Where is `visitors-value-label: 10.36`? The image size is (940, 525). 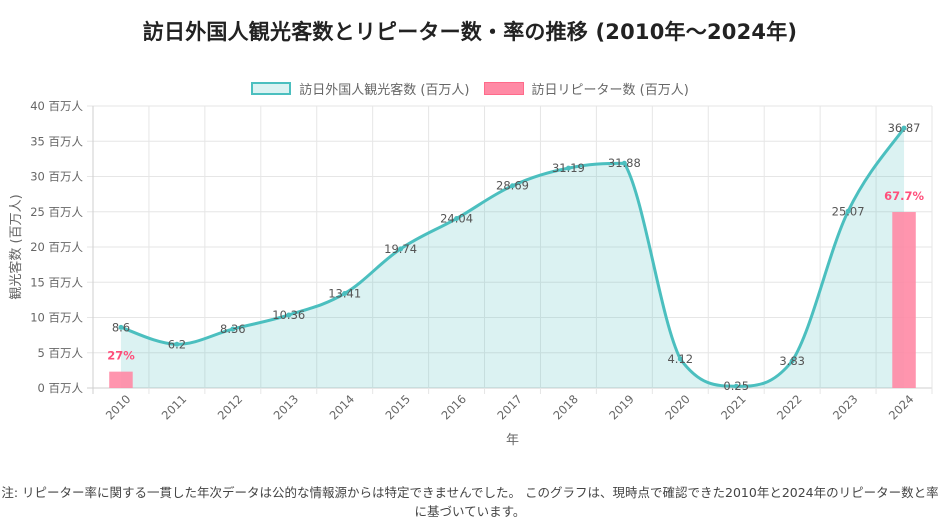 visitors-value-label: 10.36 is located at coordinates (288, 315).